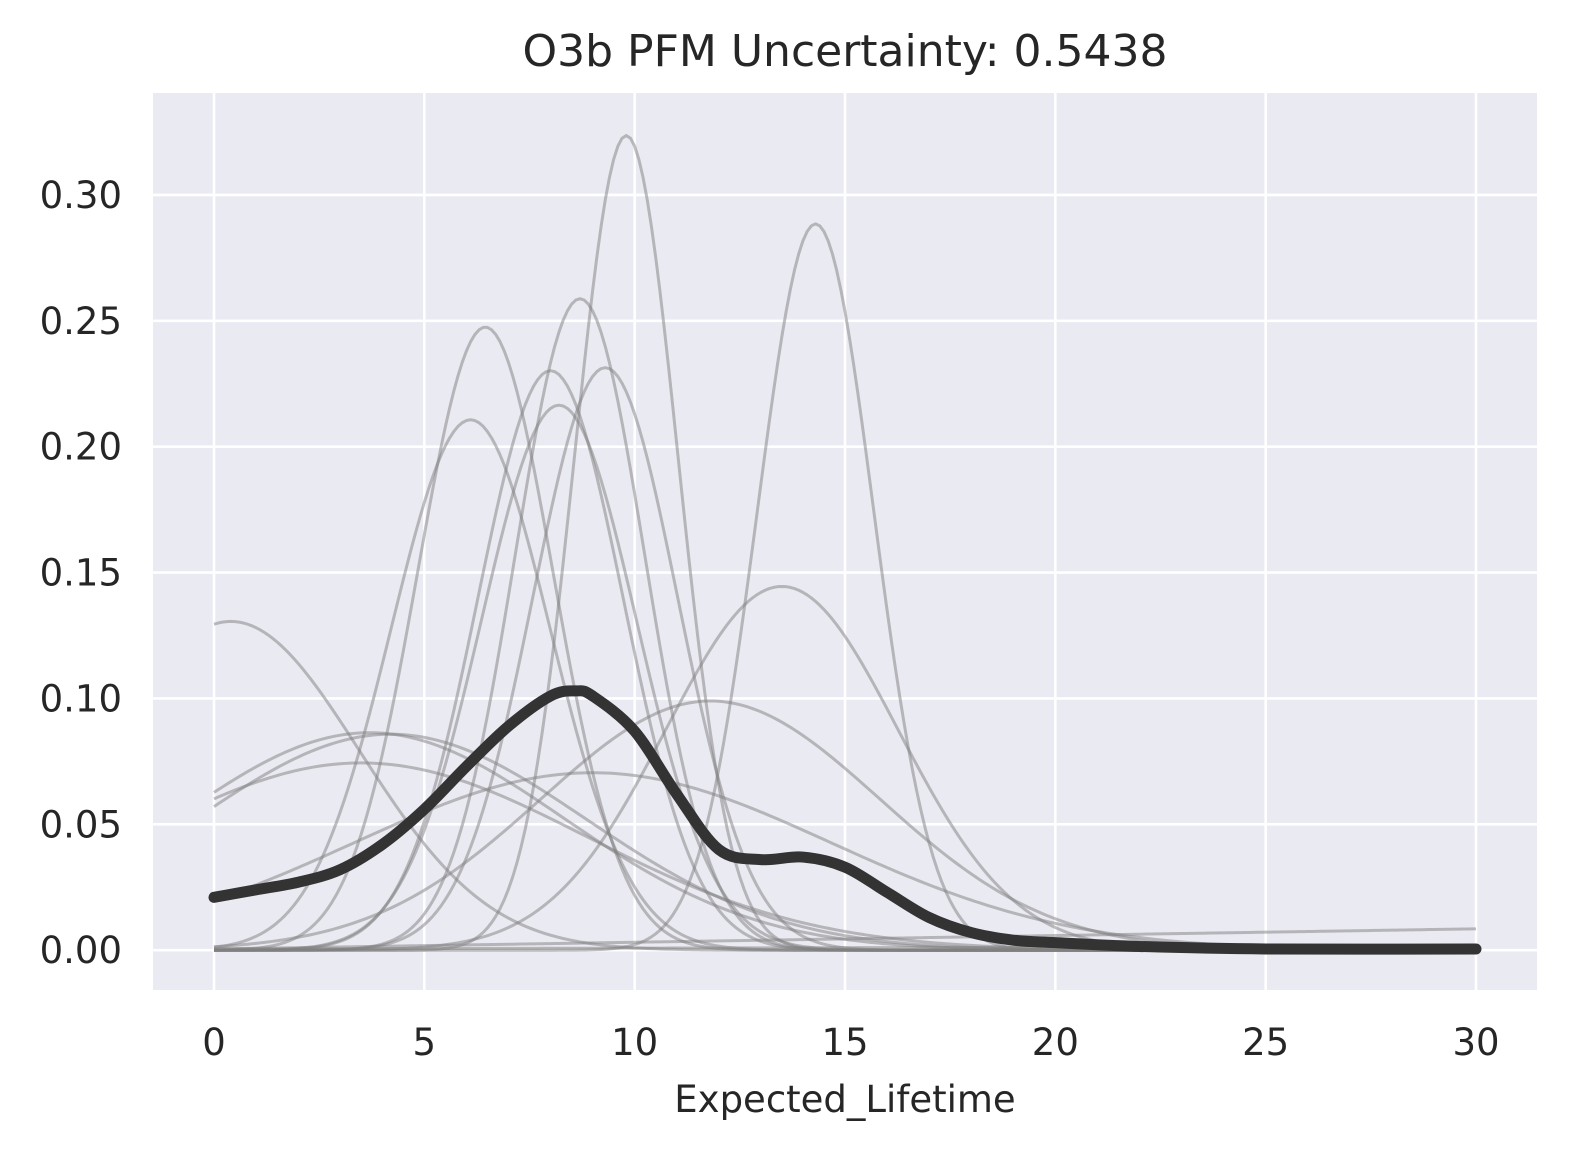  I want to click on y-tick-label: 0.05, so click(81, 824).